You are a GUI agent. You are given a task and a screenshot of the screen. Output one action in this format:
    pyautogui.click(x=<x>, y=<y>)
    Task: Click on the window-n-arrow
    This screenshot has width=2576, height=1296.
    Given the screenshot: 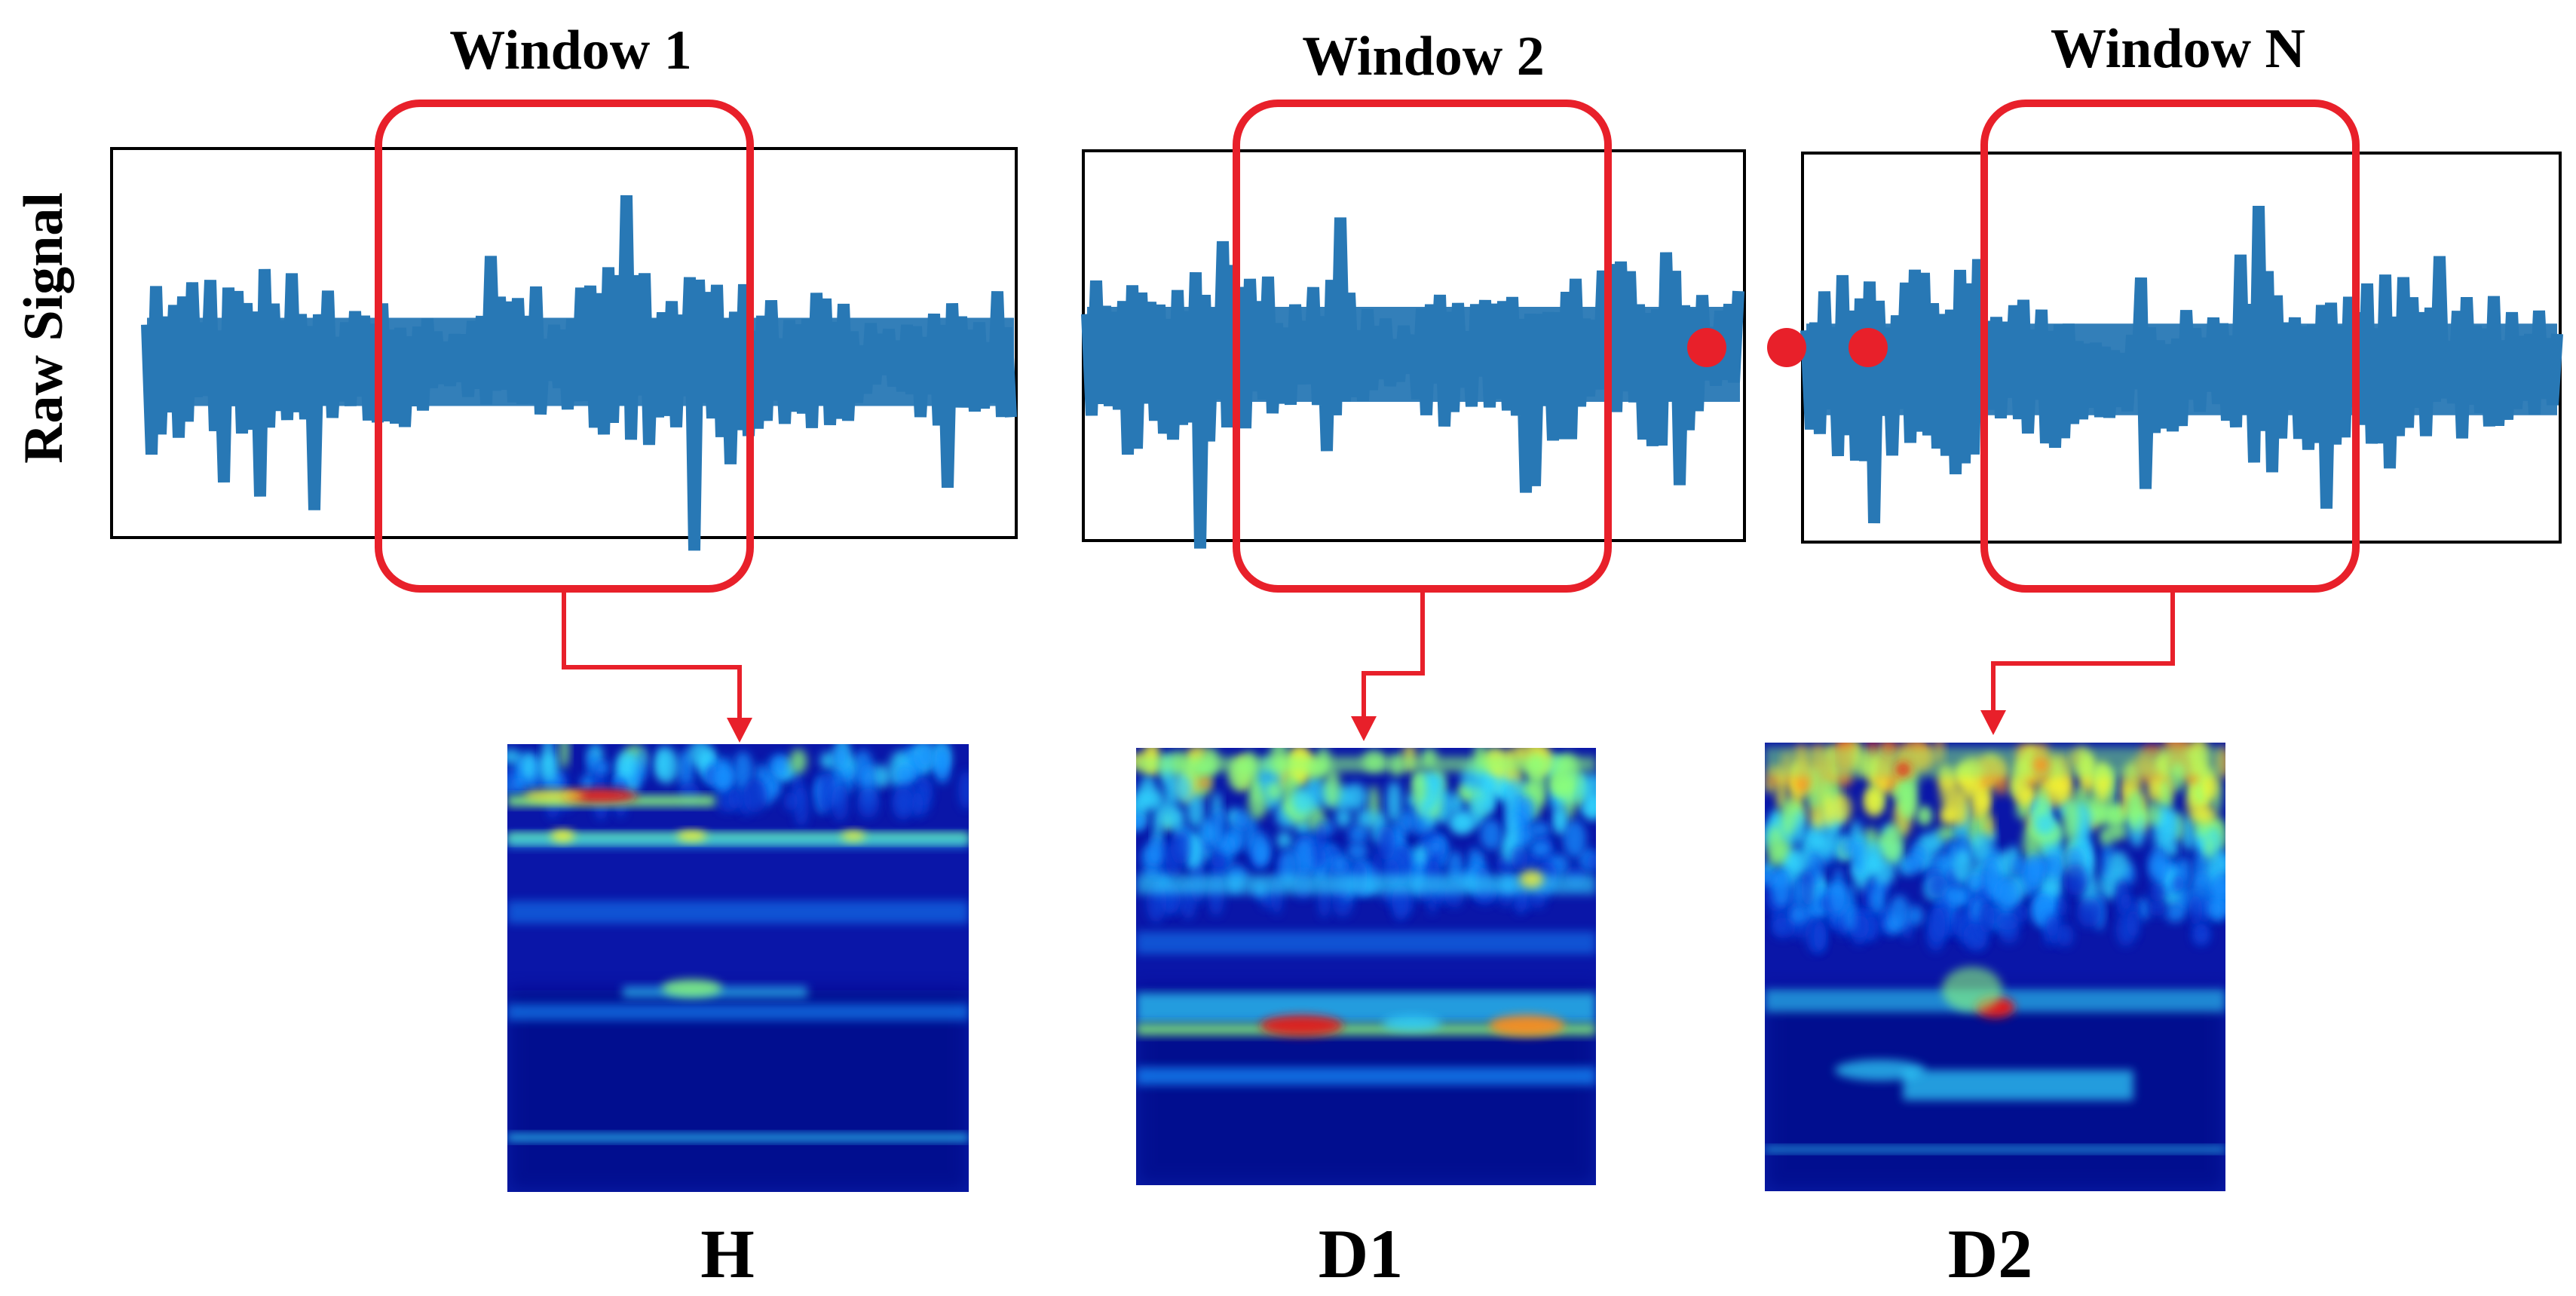 What is the action you would take?
    pyautogui.click(x=2077, y=662)
    